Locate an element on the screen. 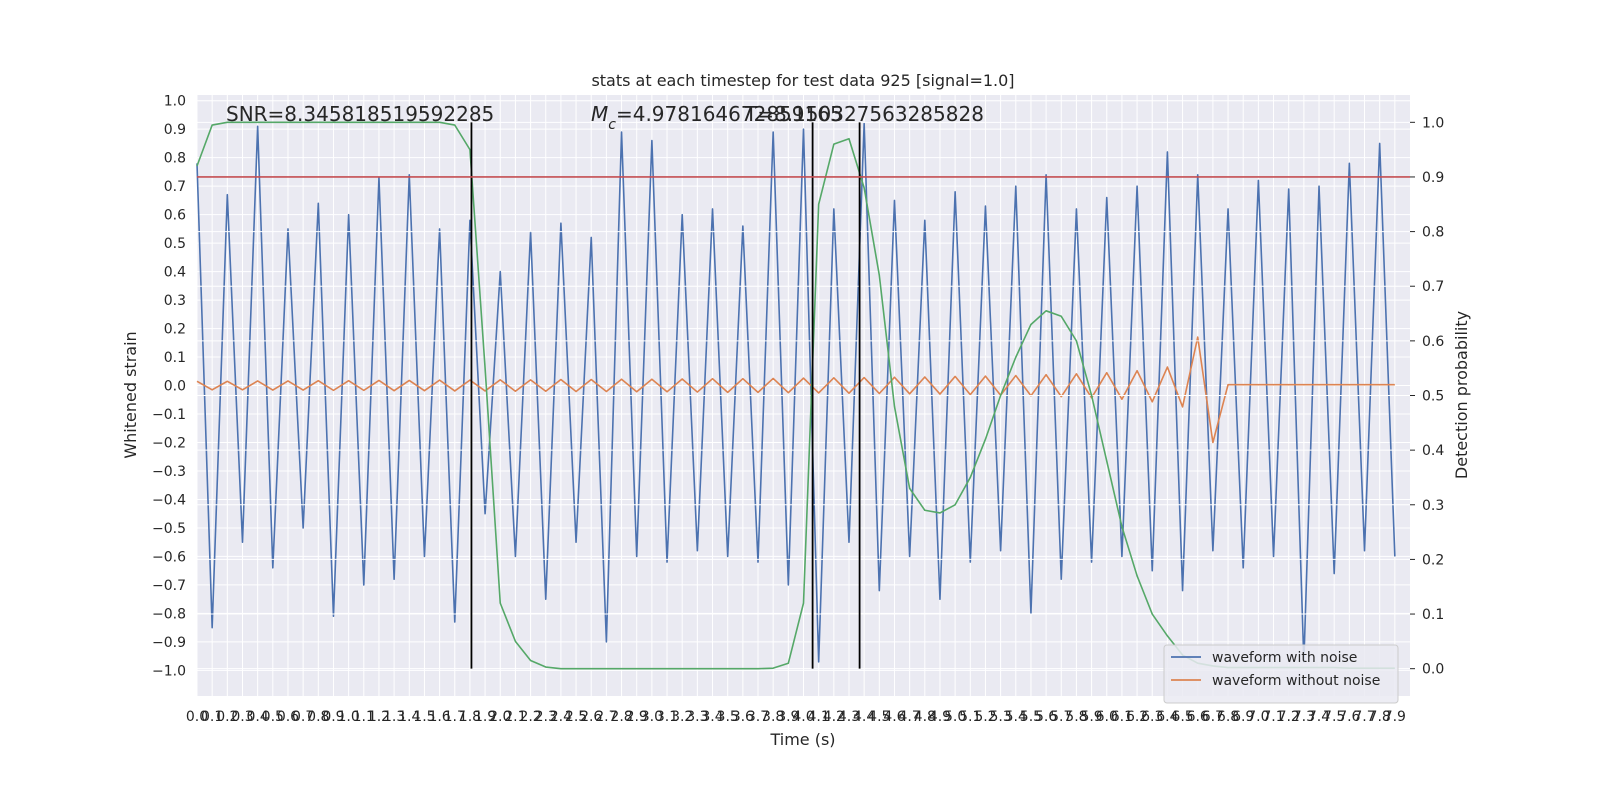 This screenshot has height=800, width=1600. x-tick-label: 1.3 is located at coordinates (394, 717).